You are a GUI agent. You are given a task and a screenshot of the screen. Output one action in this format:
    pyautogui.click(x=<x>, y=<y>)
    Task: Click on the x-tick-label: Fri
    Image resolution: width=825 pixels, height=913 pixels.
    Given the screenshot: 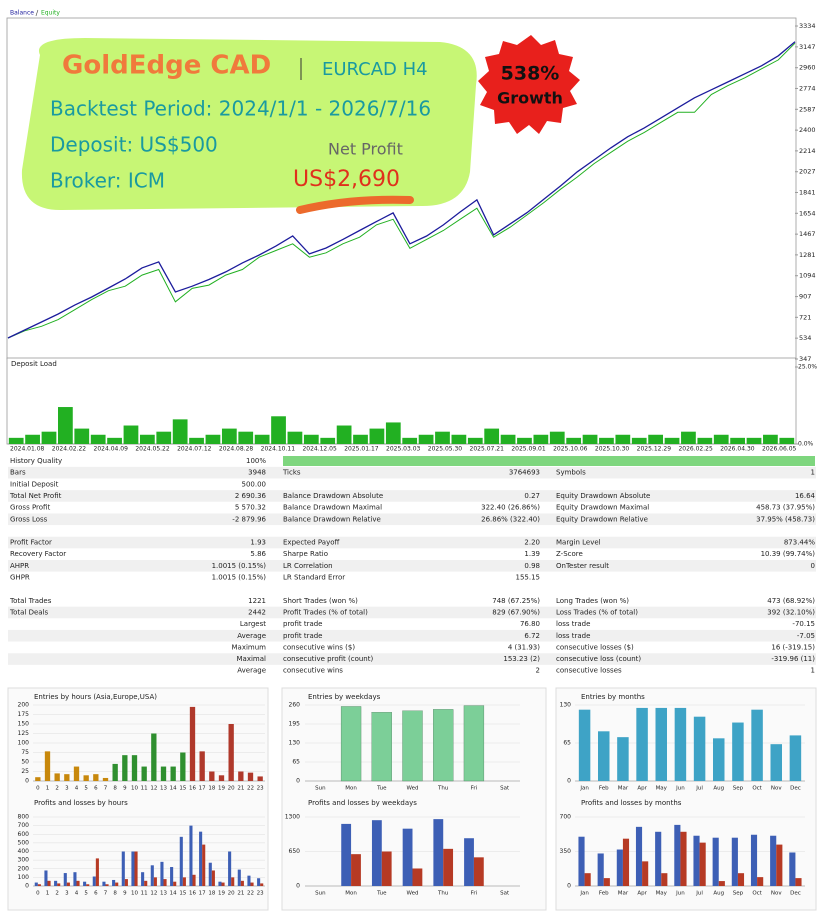 What is the action you would take?
    pyautogui.click(x=474, y=789)
    